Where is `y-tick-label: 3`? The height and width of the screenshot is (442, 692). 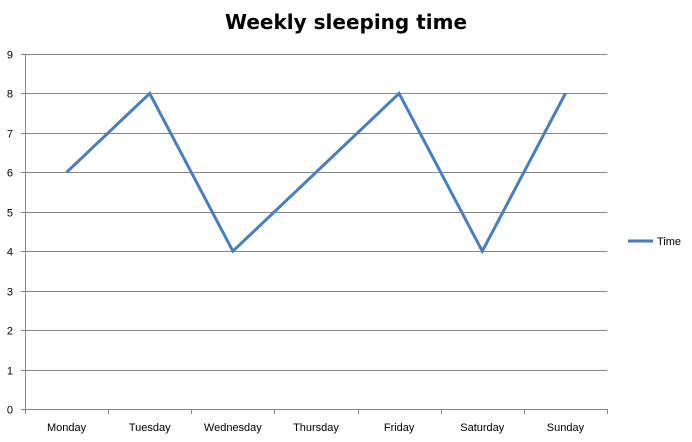 y-tick-label: 3 is located at coordinates (10, 293).